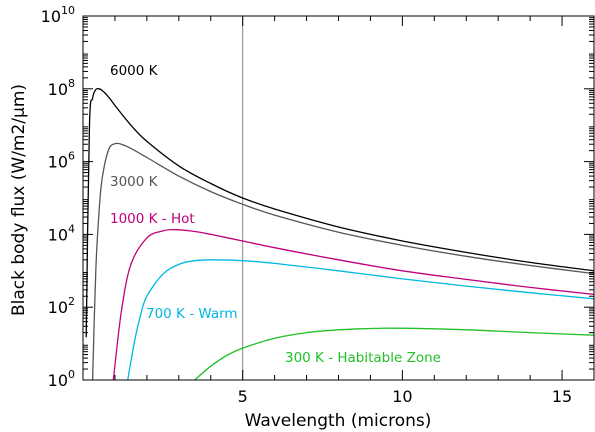  I want to click on x-tick-label: 10, so click(402, 396).